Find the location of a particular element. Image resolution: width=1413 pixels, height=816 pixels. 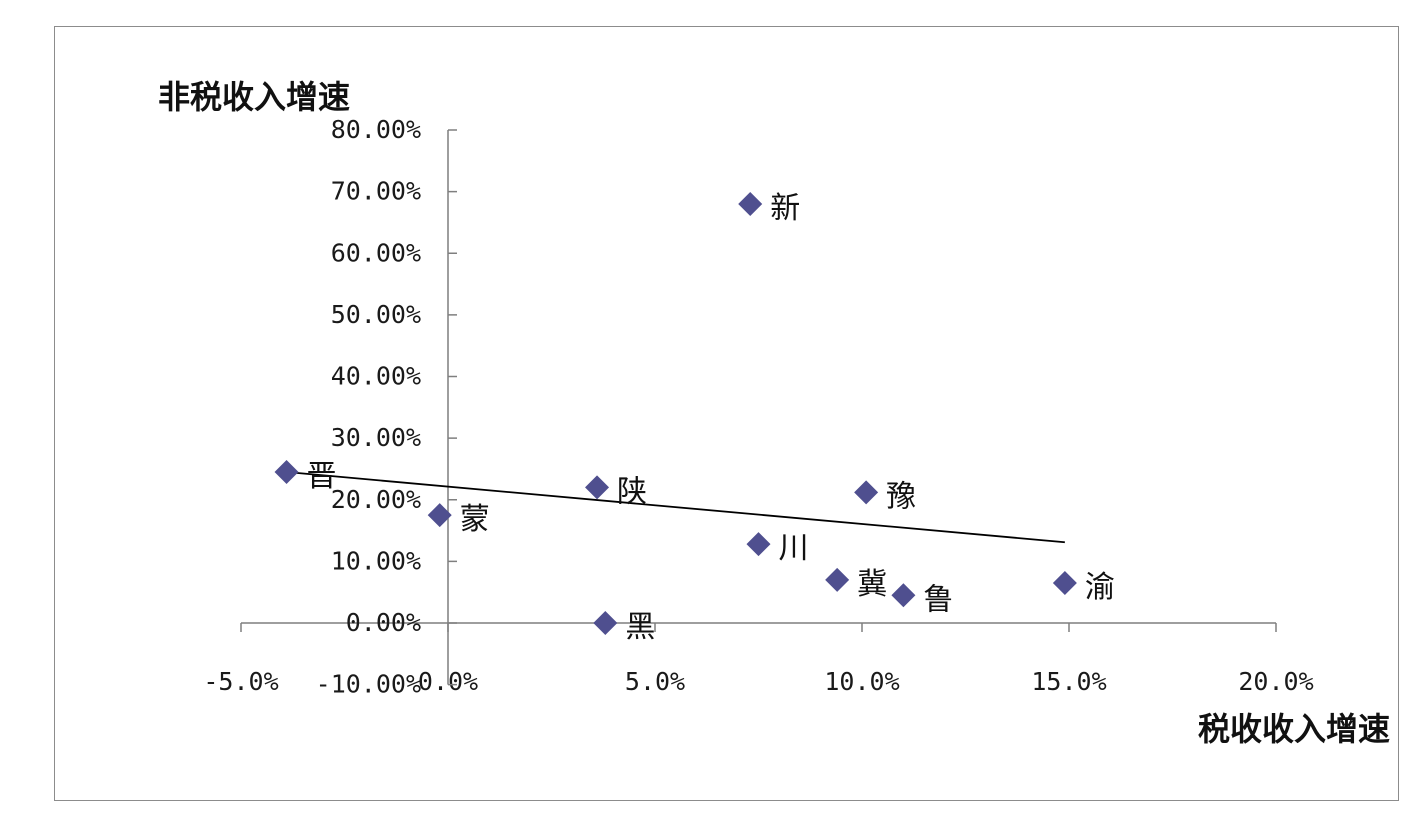

data-point-label: 鲁 is located at coordinates (938, 599).